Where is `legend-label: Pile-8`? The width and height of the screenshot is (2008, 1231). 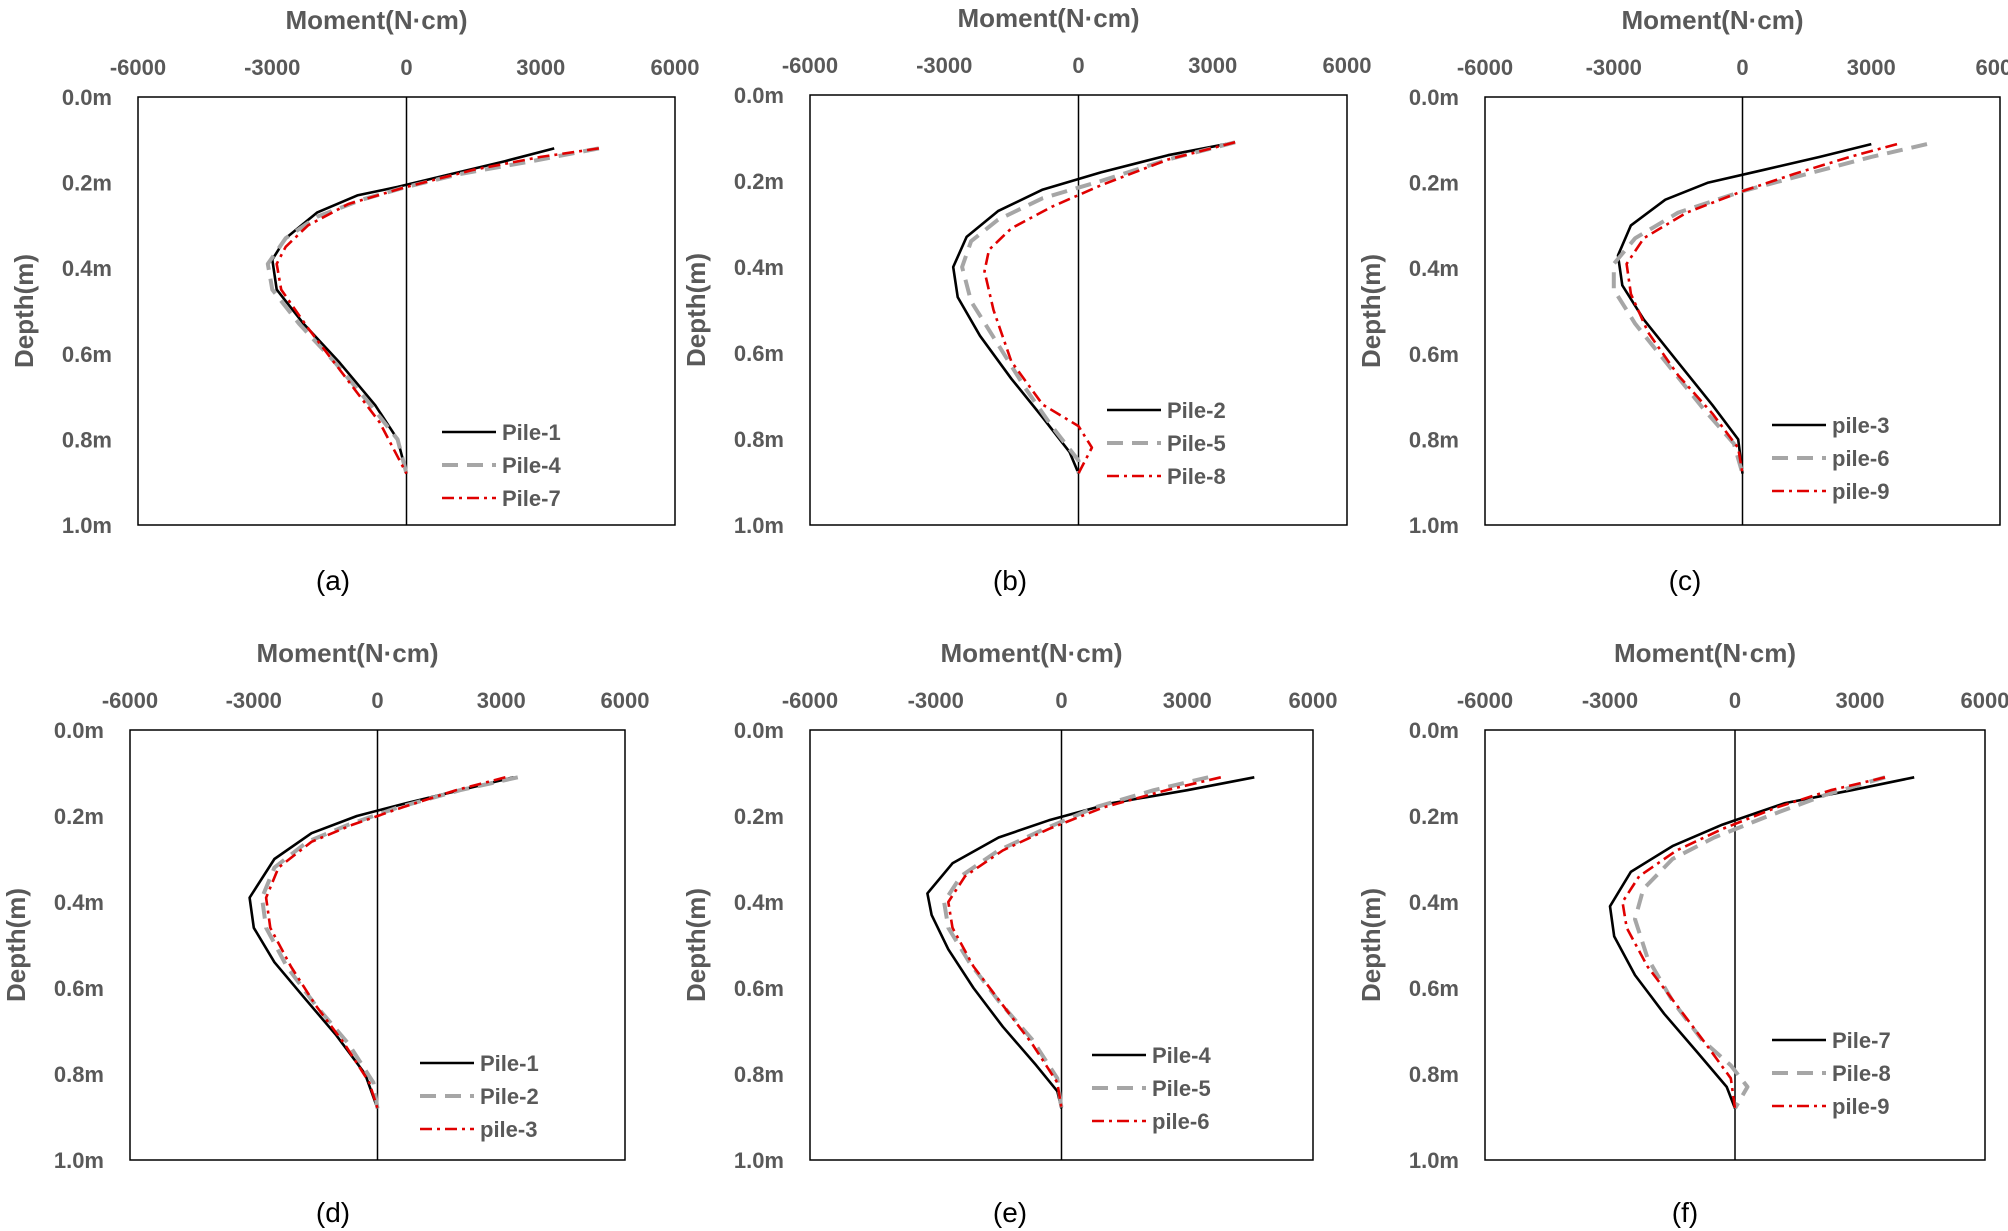
legend-label: Pile-8 is located at coordinates (1196, 476).